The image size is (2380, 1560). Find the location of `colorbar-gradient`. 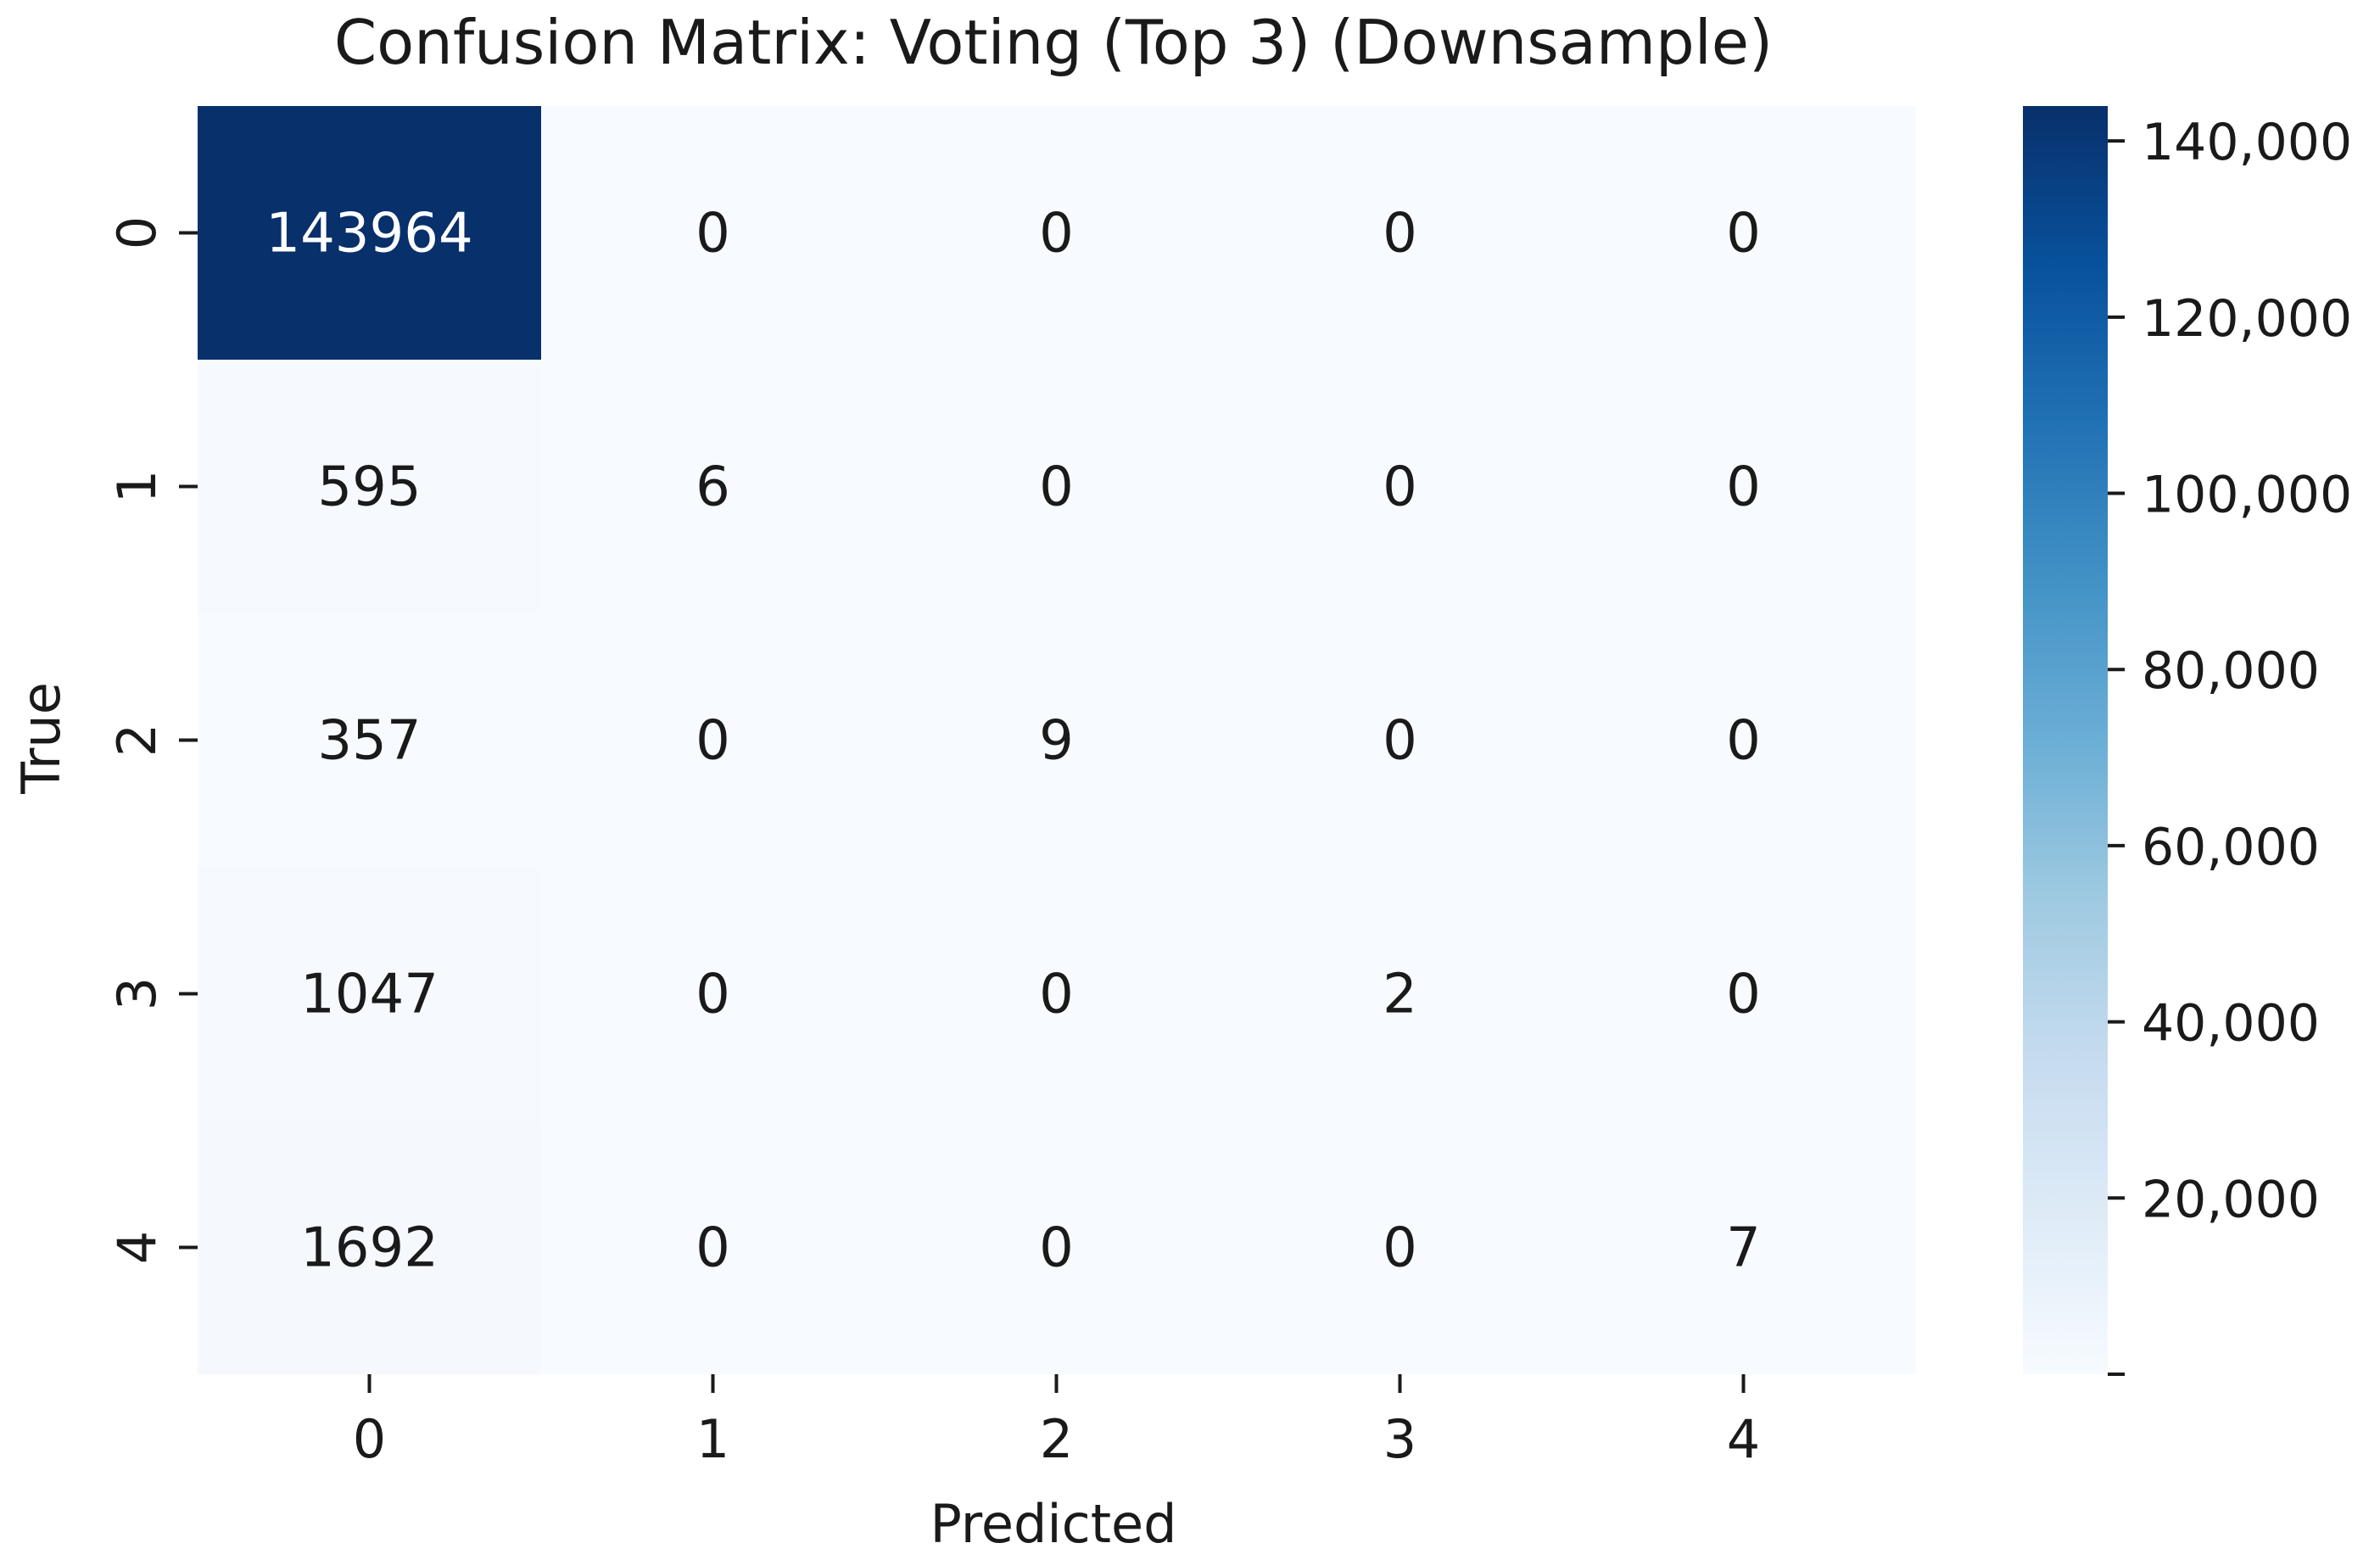

colorbar-gradient is located at coordinates (2065, 740).